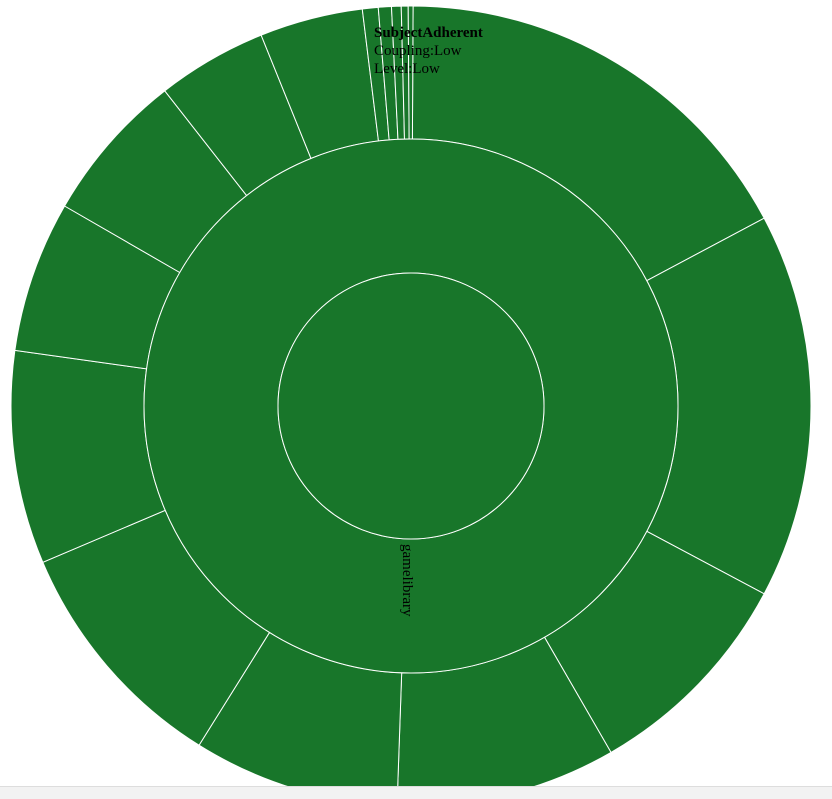  I want to click on tooltip-title: SubjectAdherent, so click(428, 33).